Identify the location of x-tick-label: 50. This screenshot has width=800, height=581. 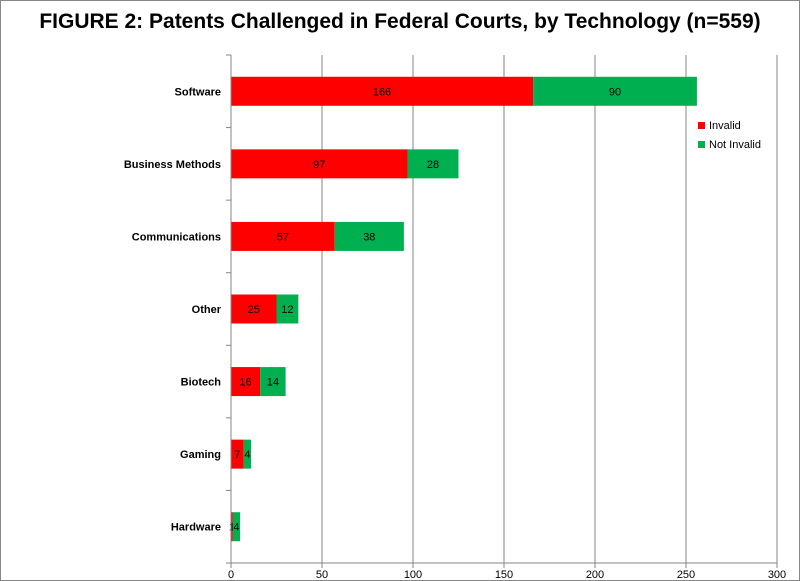
(322, 575).